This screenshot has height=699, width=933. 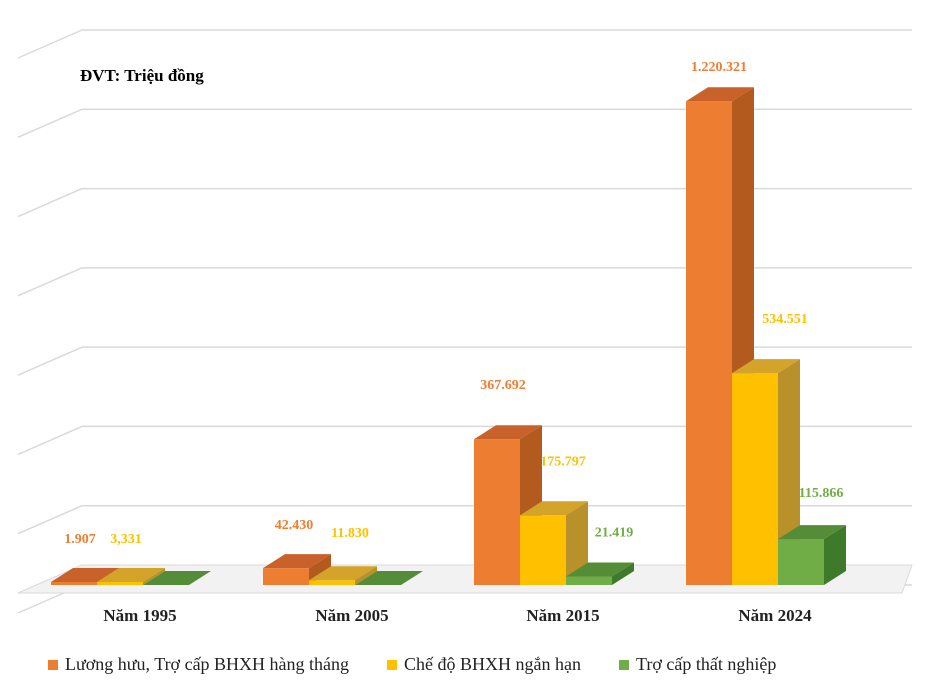 I want to click on data-label: 42.430, so click(x=294, y=525).